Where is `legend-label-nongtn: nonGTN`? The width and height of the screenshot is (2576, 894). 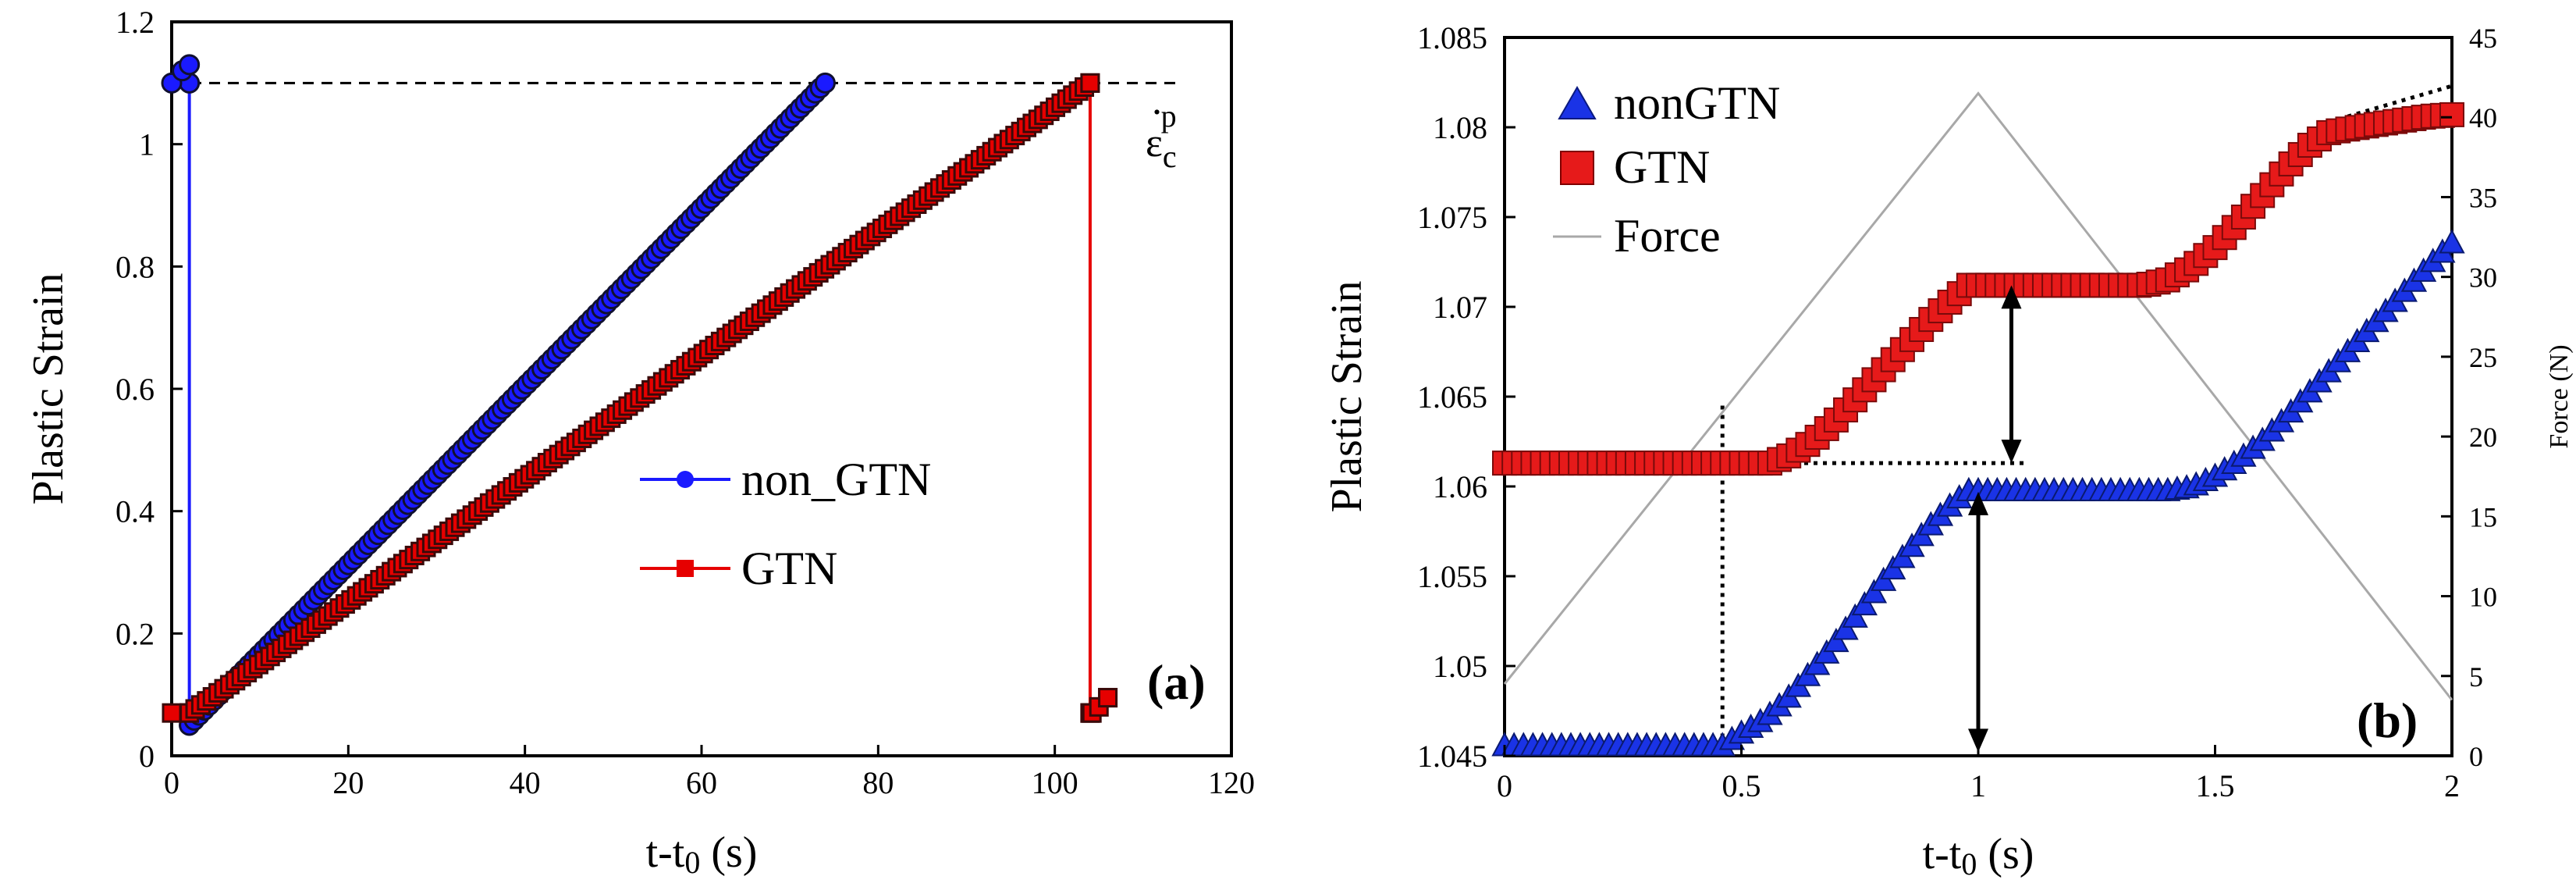
legend-label-nongtn: nonGTN is located at coordinates (1697, 103).